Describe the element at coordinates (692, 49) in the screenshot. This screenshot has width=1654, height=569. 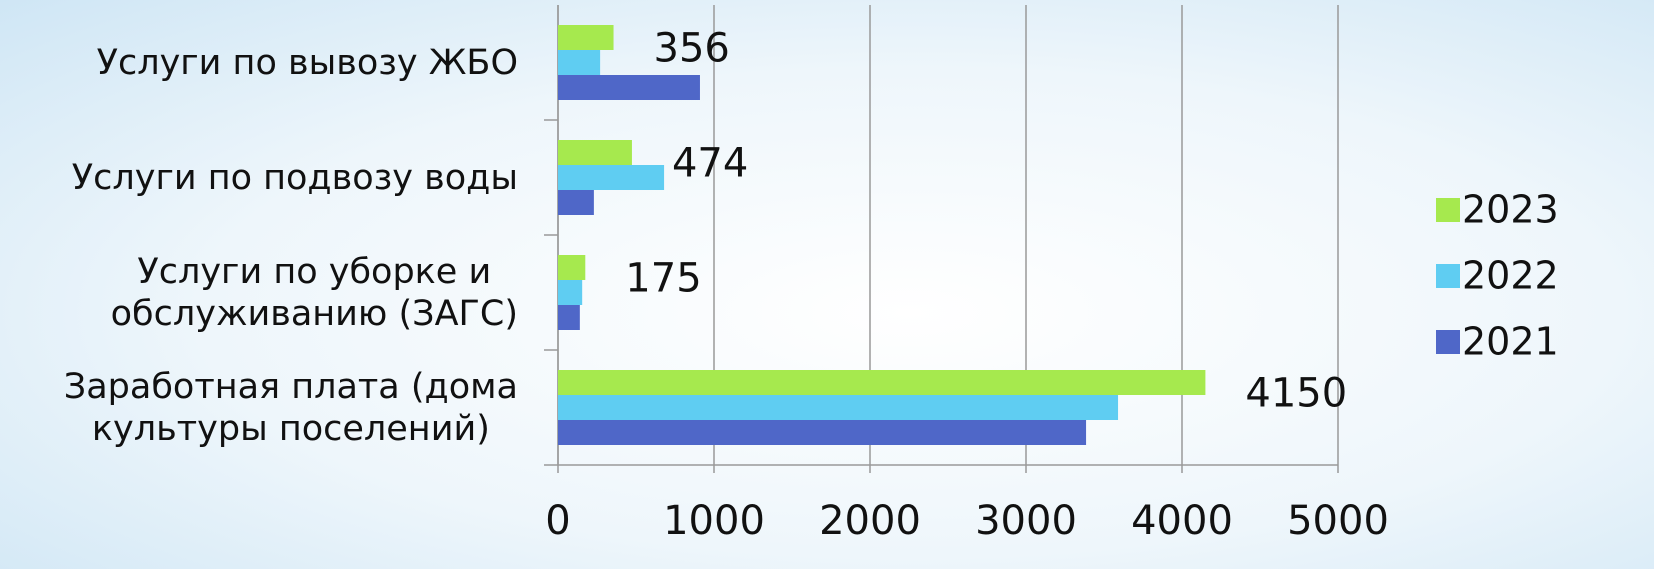
I see `data-label: 356` at that location.